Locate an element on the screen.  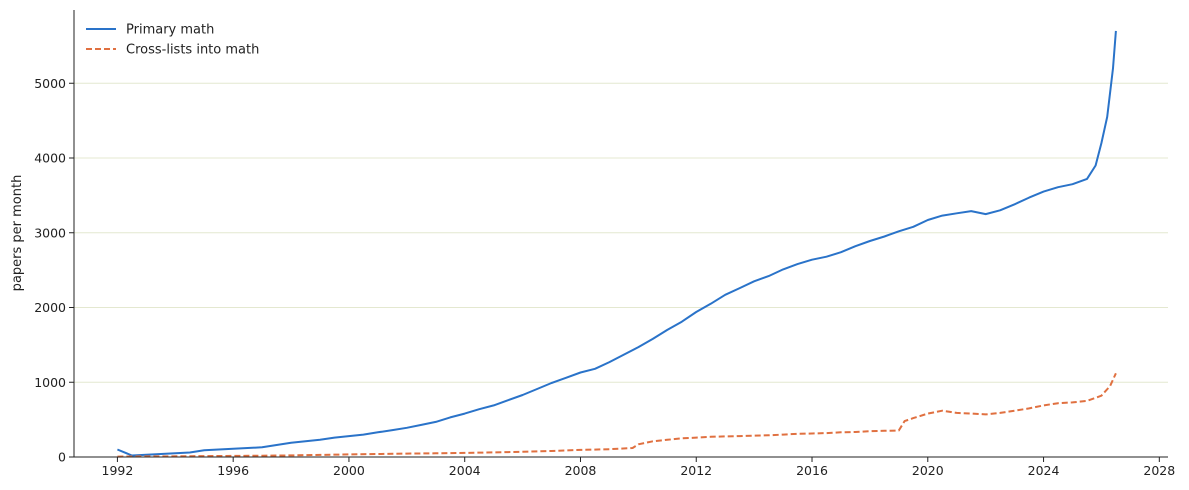
legend-label-1: Primary math is located at coordinates (170, 30).